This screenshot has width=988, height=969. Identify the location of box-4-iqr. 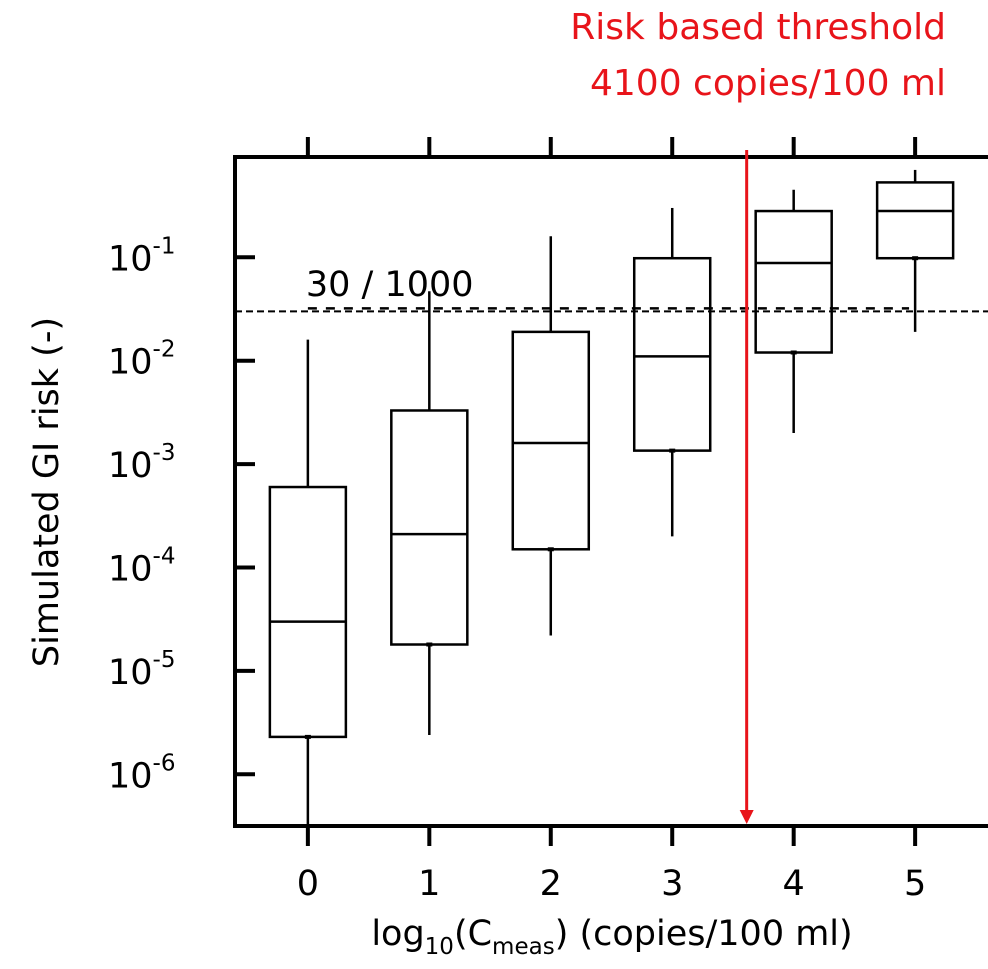
(793, 281).